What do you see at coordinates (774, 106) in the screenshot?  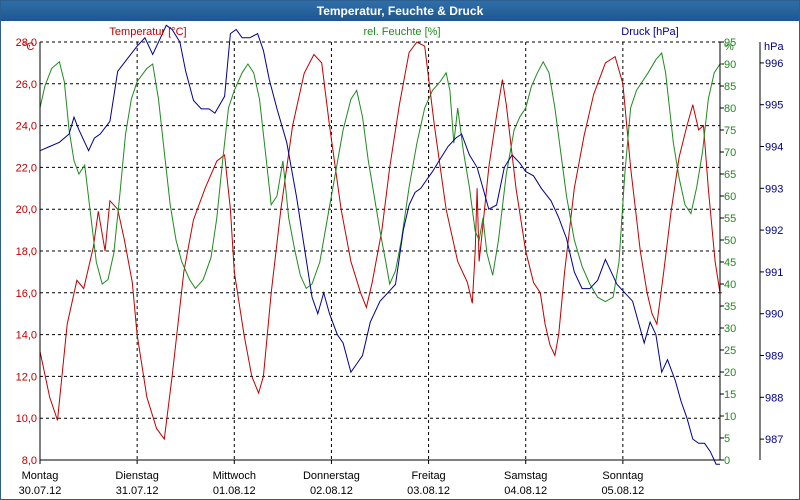 I see `pressure-tick-label: 995` at bounding box center [774, 106].